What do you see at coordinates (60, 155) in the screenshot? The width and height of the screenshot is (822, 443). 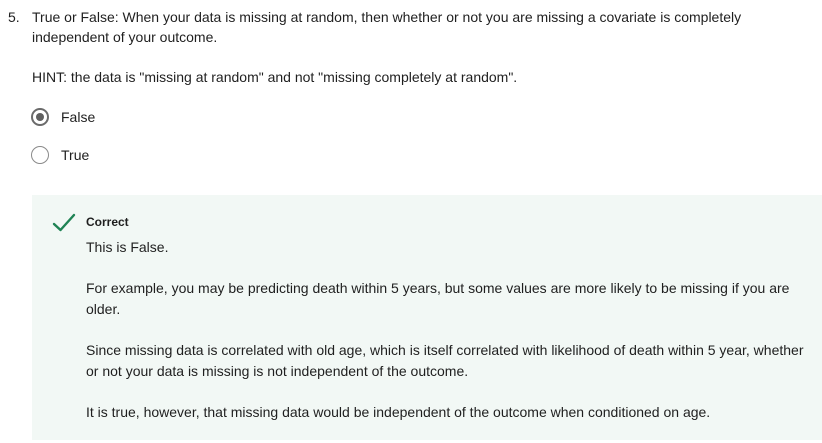 I see `option-true: True` at bounding box center [60, 155].